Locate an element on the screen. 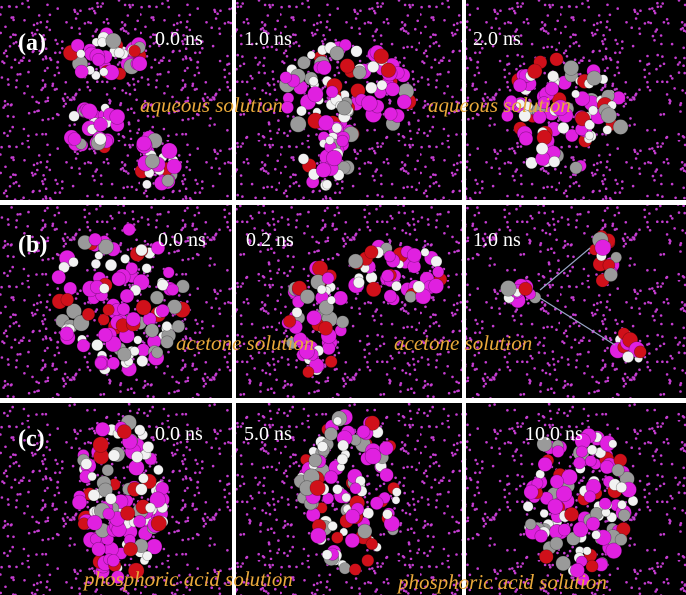 The image size is (686, 595). arrow is located at coordinates (577, 321).